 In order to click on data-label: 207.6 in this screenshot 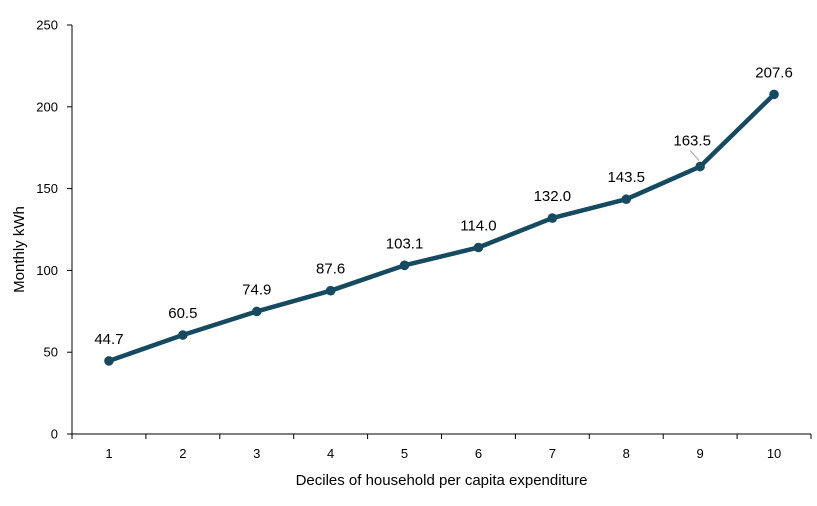, I will do `click(774, 72)`.